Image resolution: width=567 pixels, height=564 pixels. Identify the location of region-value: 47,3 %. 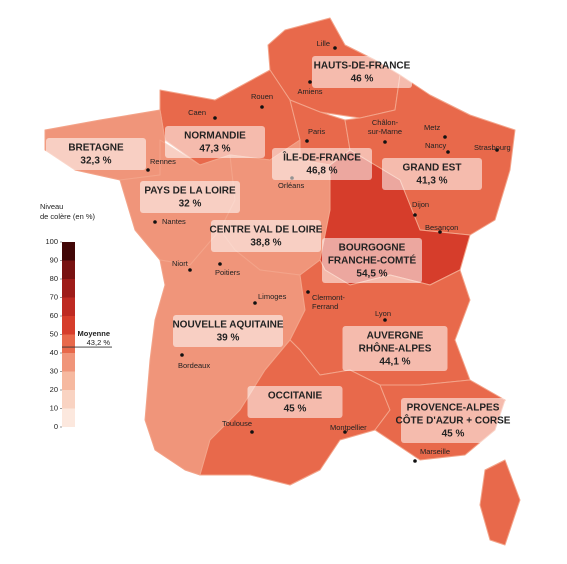
(214, 149).